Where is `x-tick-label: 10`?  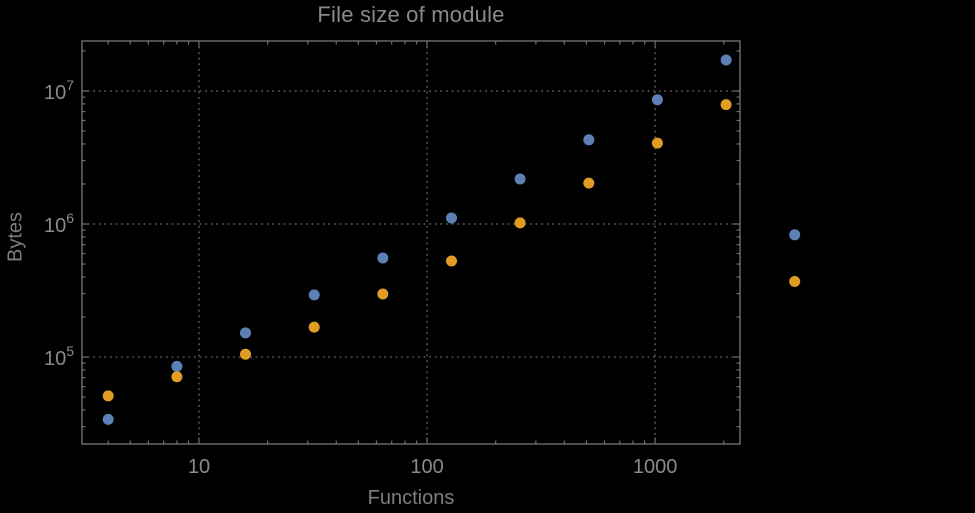
x-tick-label: 10 is located at coordinates (199, 467).